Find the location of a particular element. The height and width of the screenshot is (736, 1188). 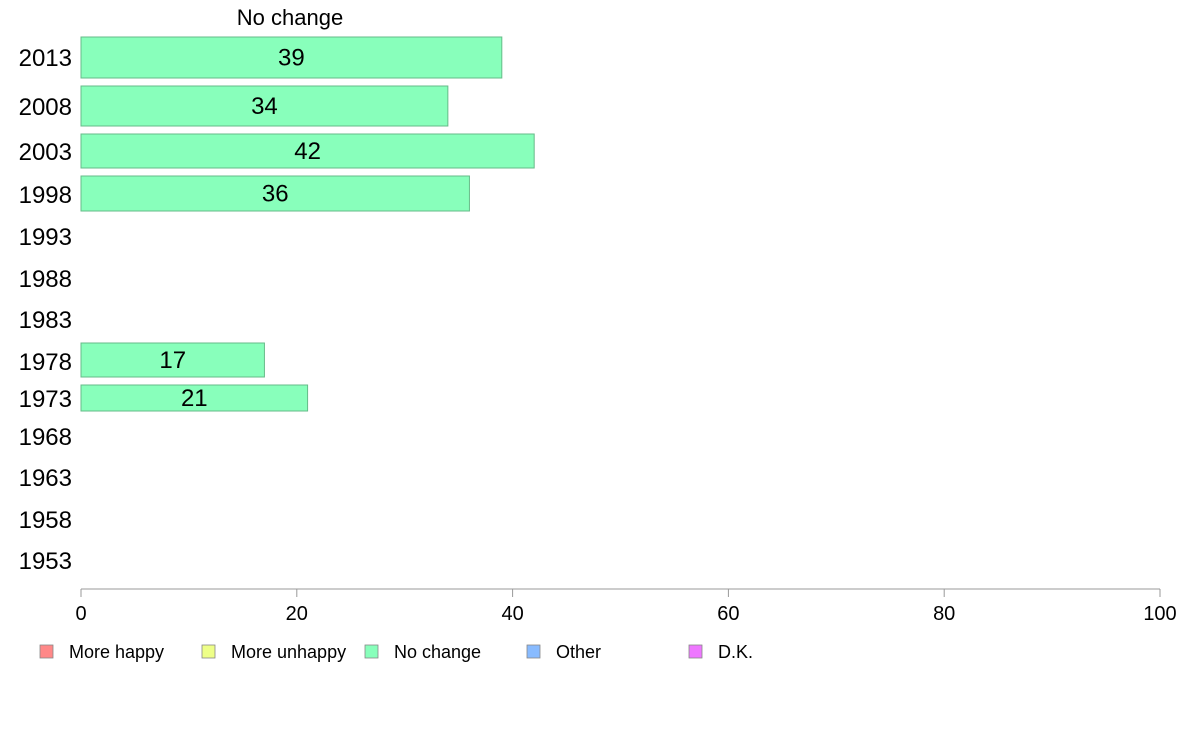

bar-1998 is located at coordinates (275, 193).